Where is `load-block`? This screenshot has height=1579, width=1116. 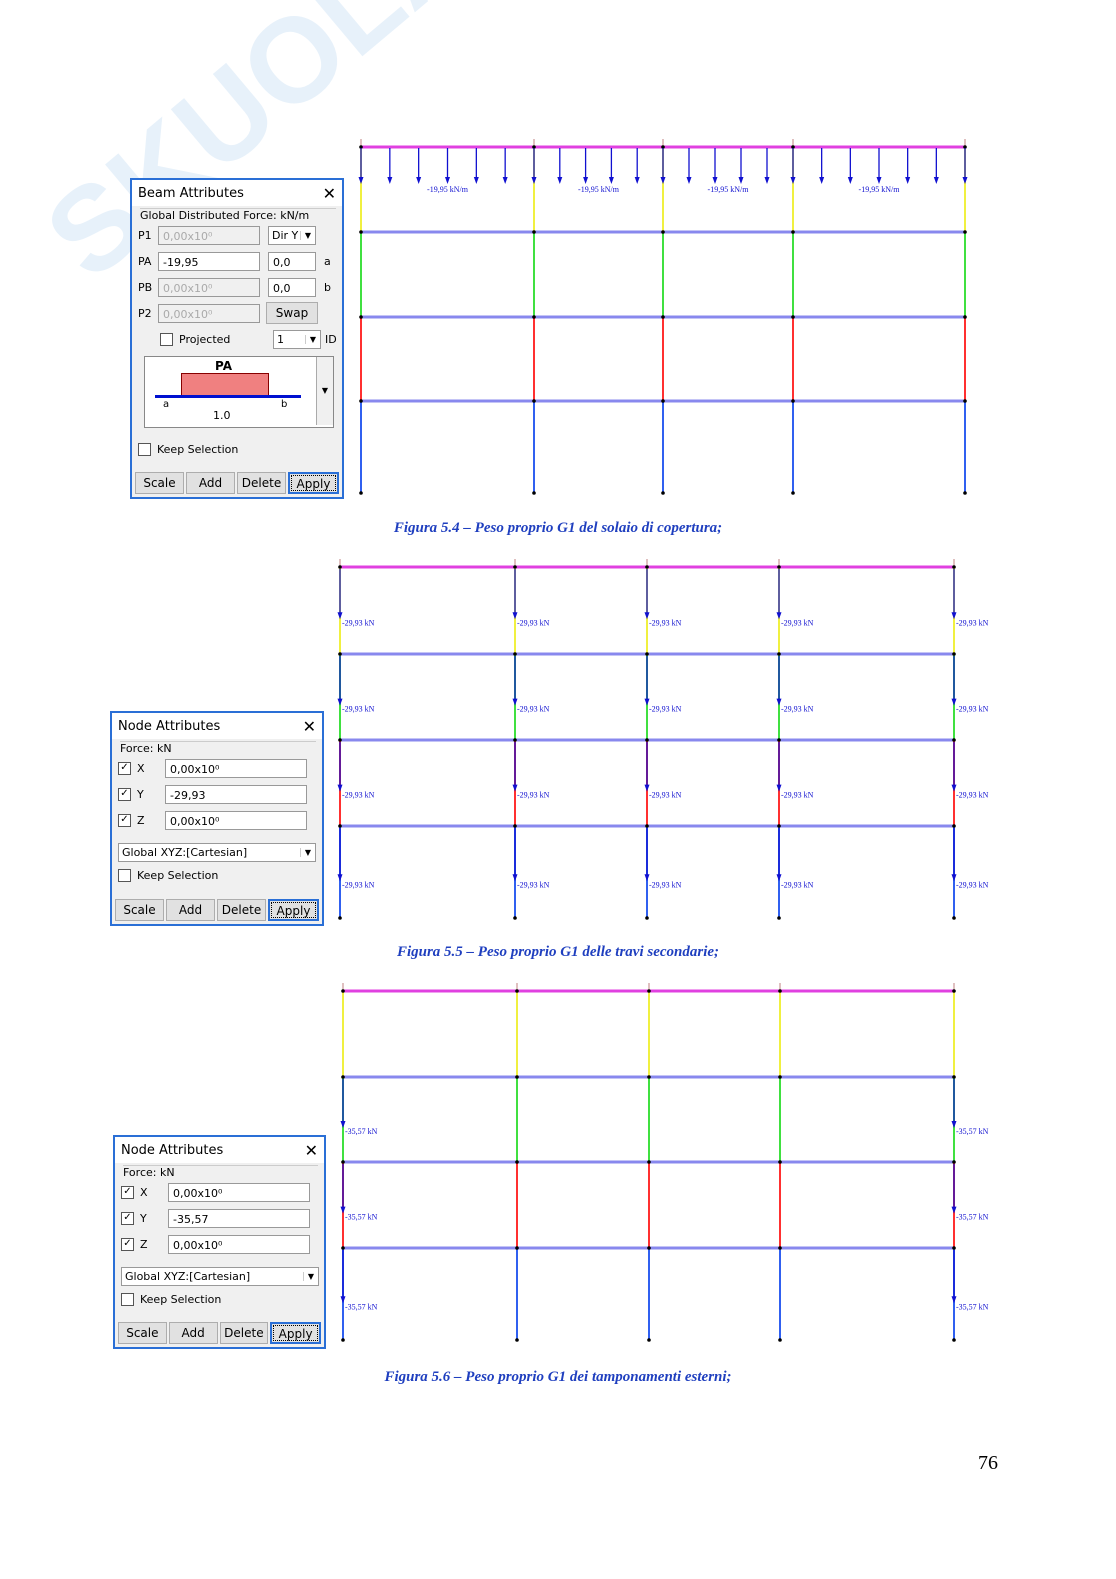 load-block is located at coordinates (225, 385).